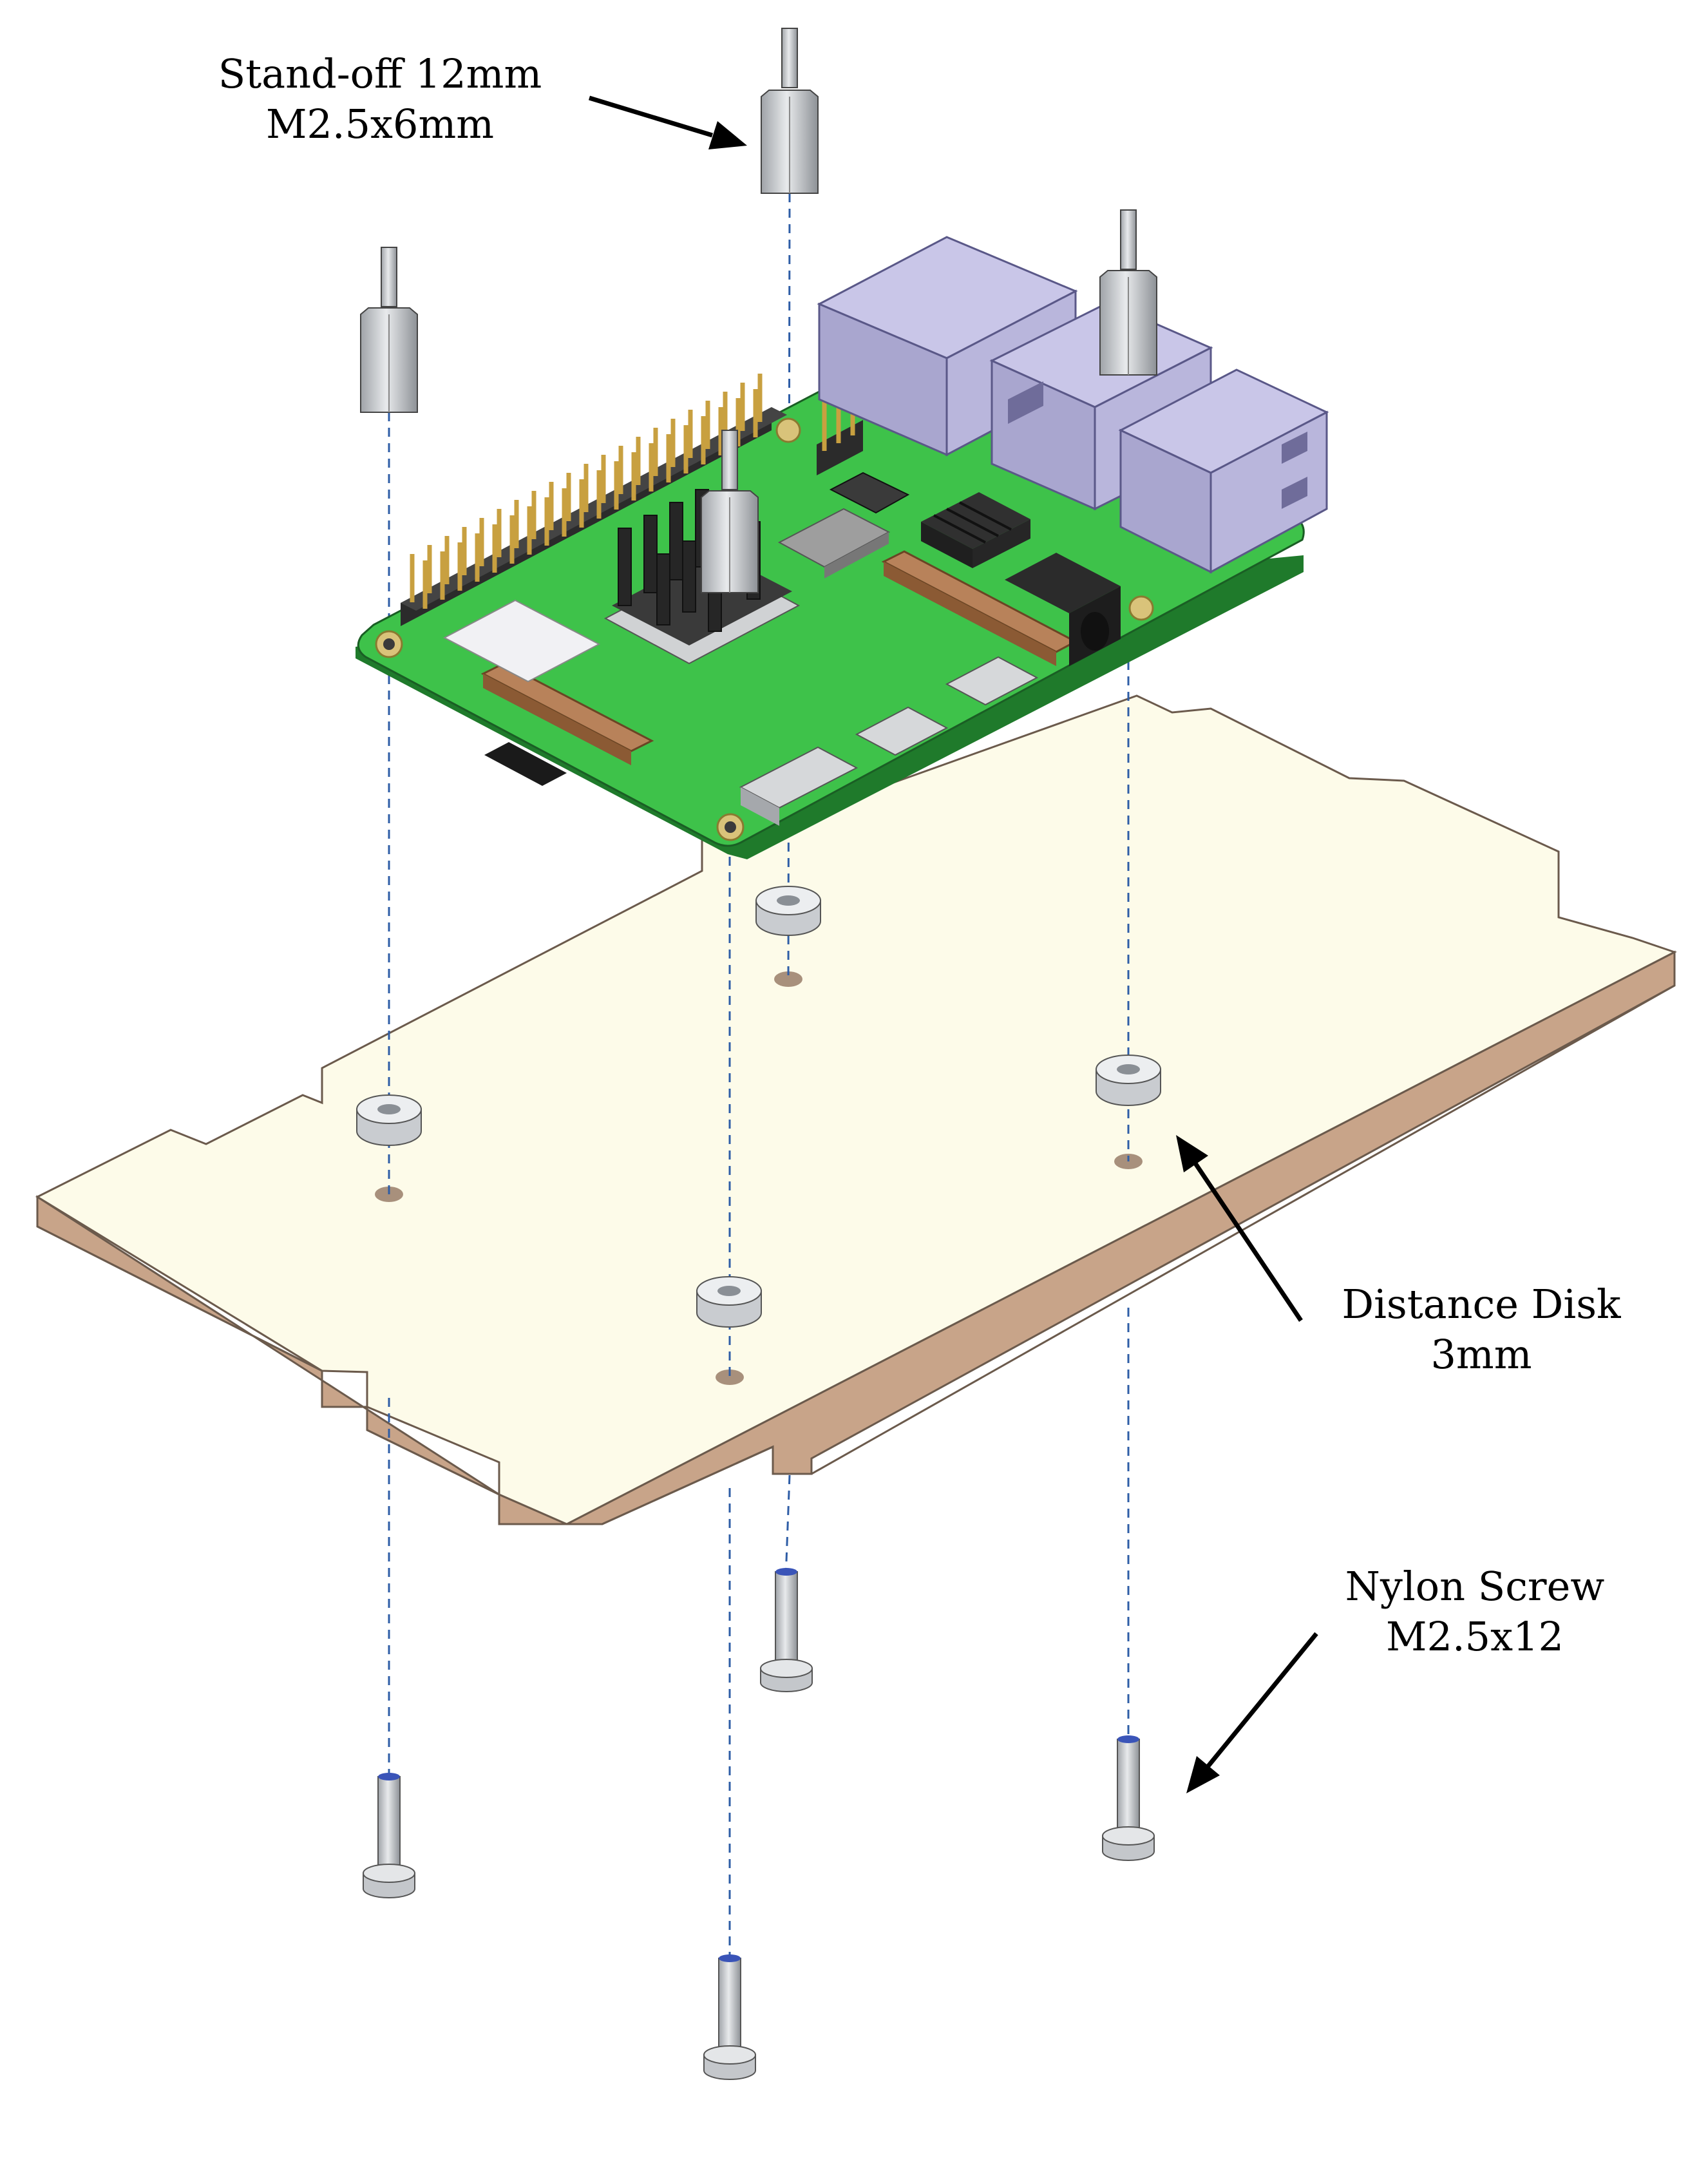  I want to click on axis-line, so click(788, 1527).